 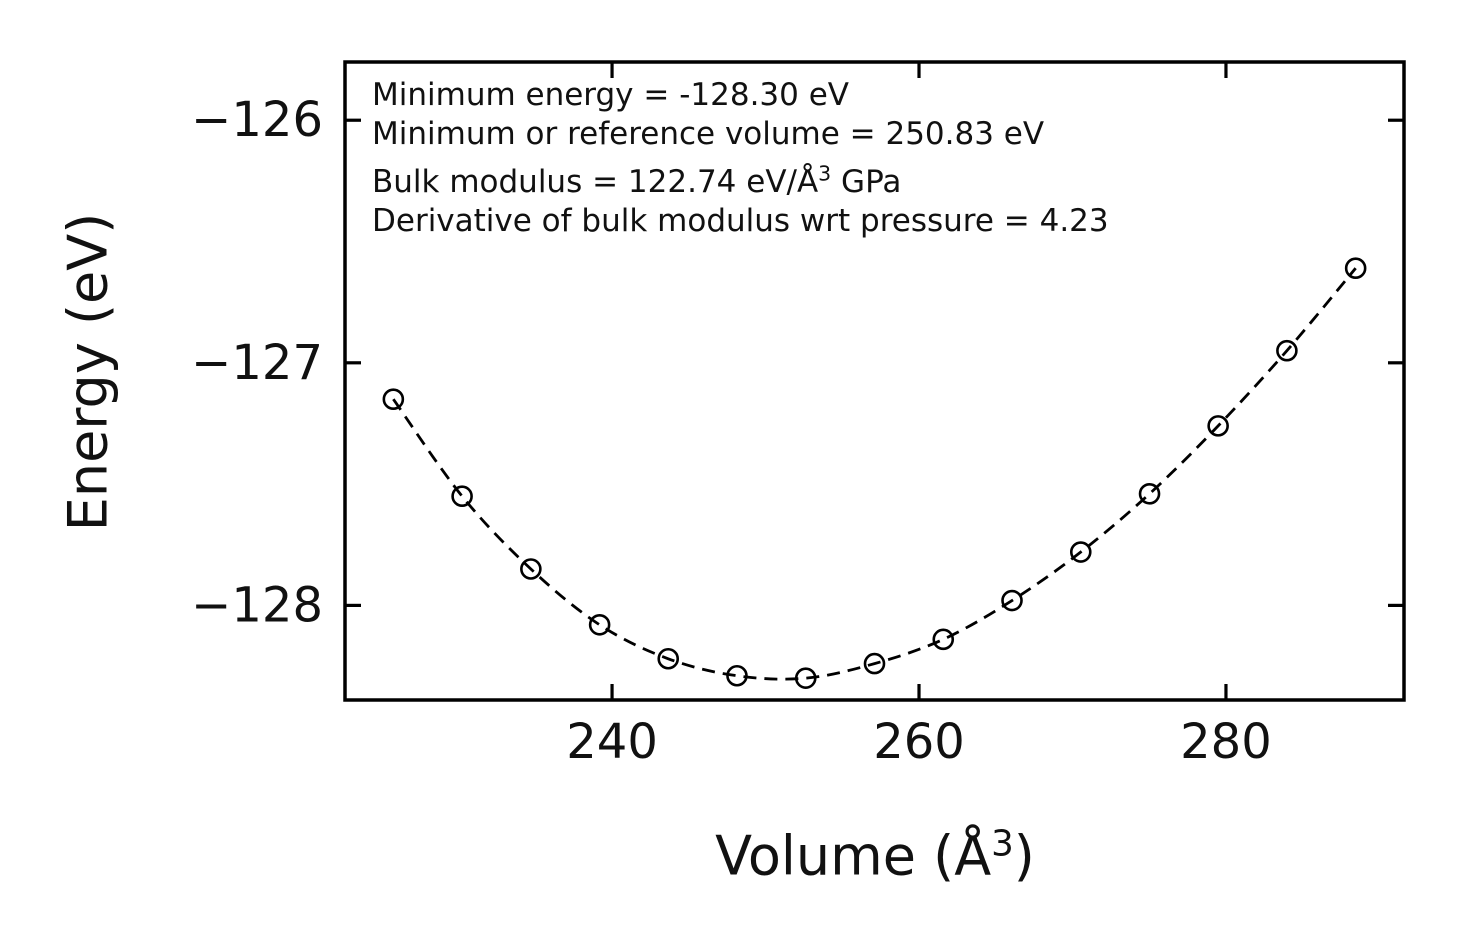 I want to click on y-tick-label: −126, so click(x=257, y=120).